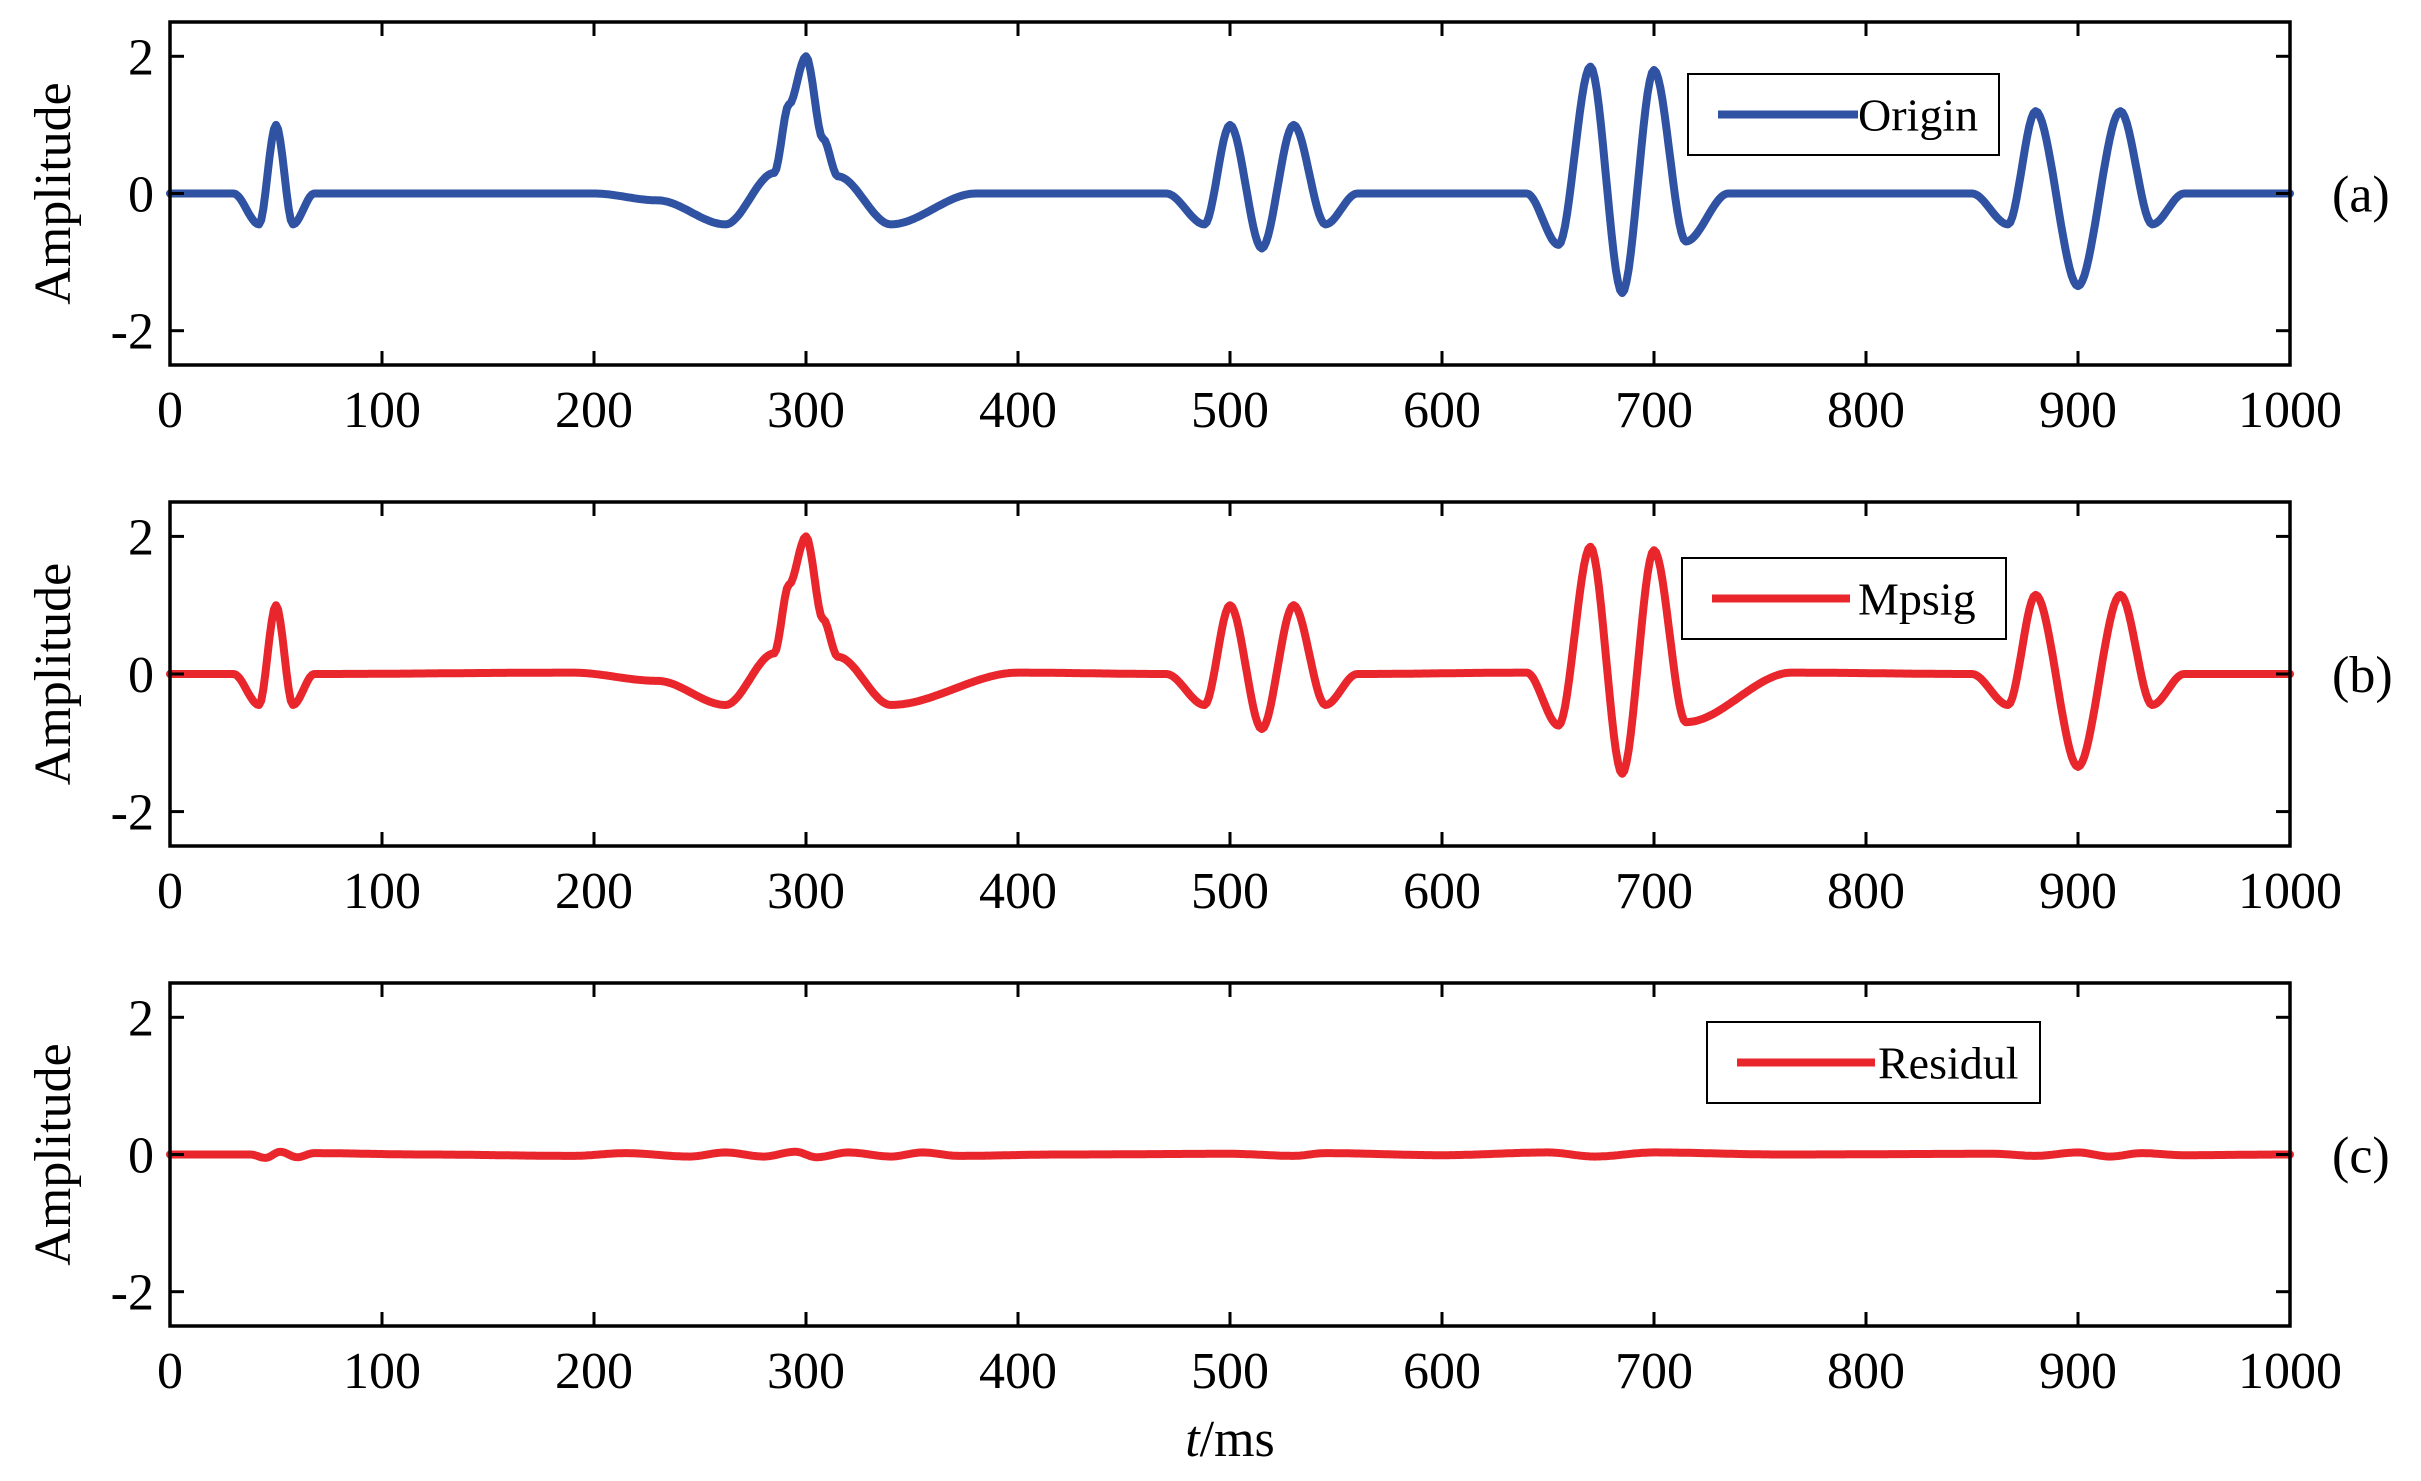  What do you see at coordinates (1230, 1439) in the screenshot?
I see `x-axis-label: t/ms` at bounding box center [1230, 1439].